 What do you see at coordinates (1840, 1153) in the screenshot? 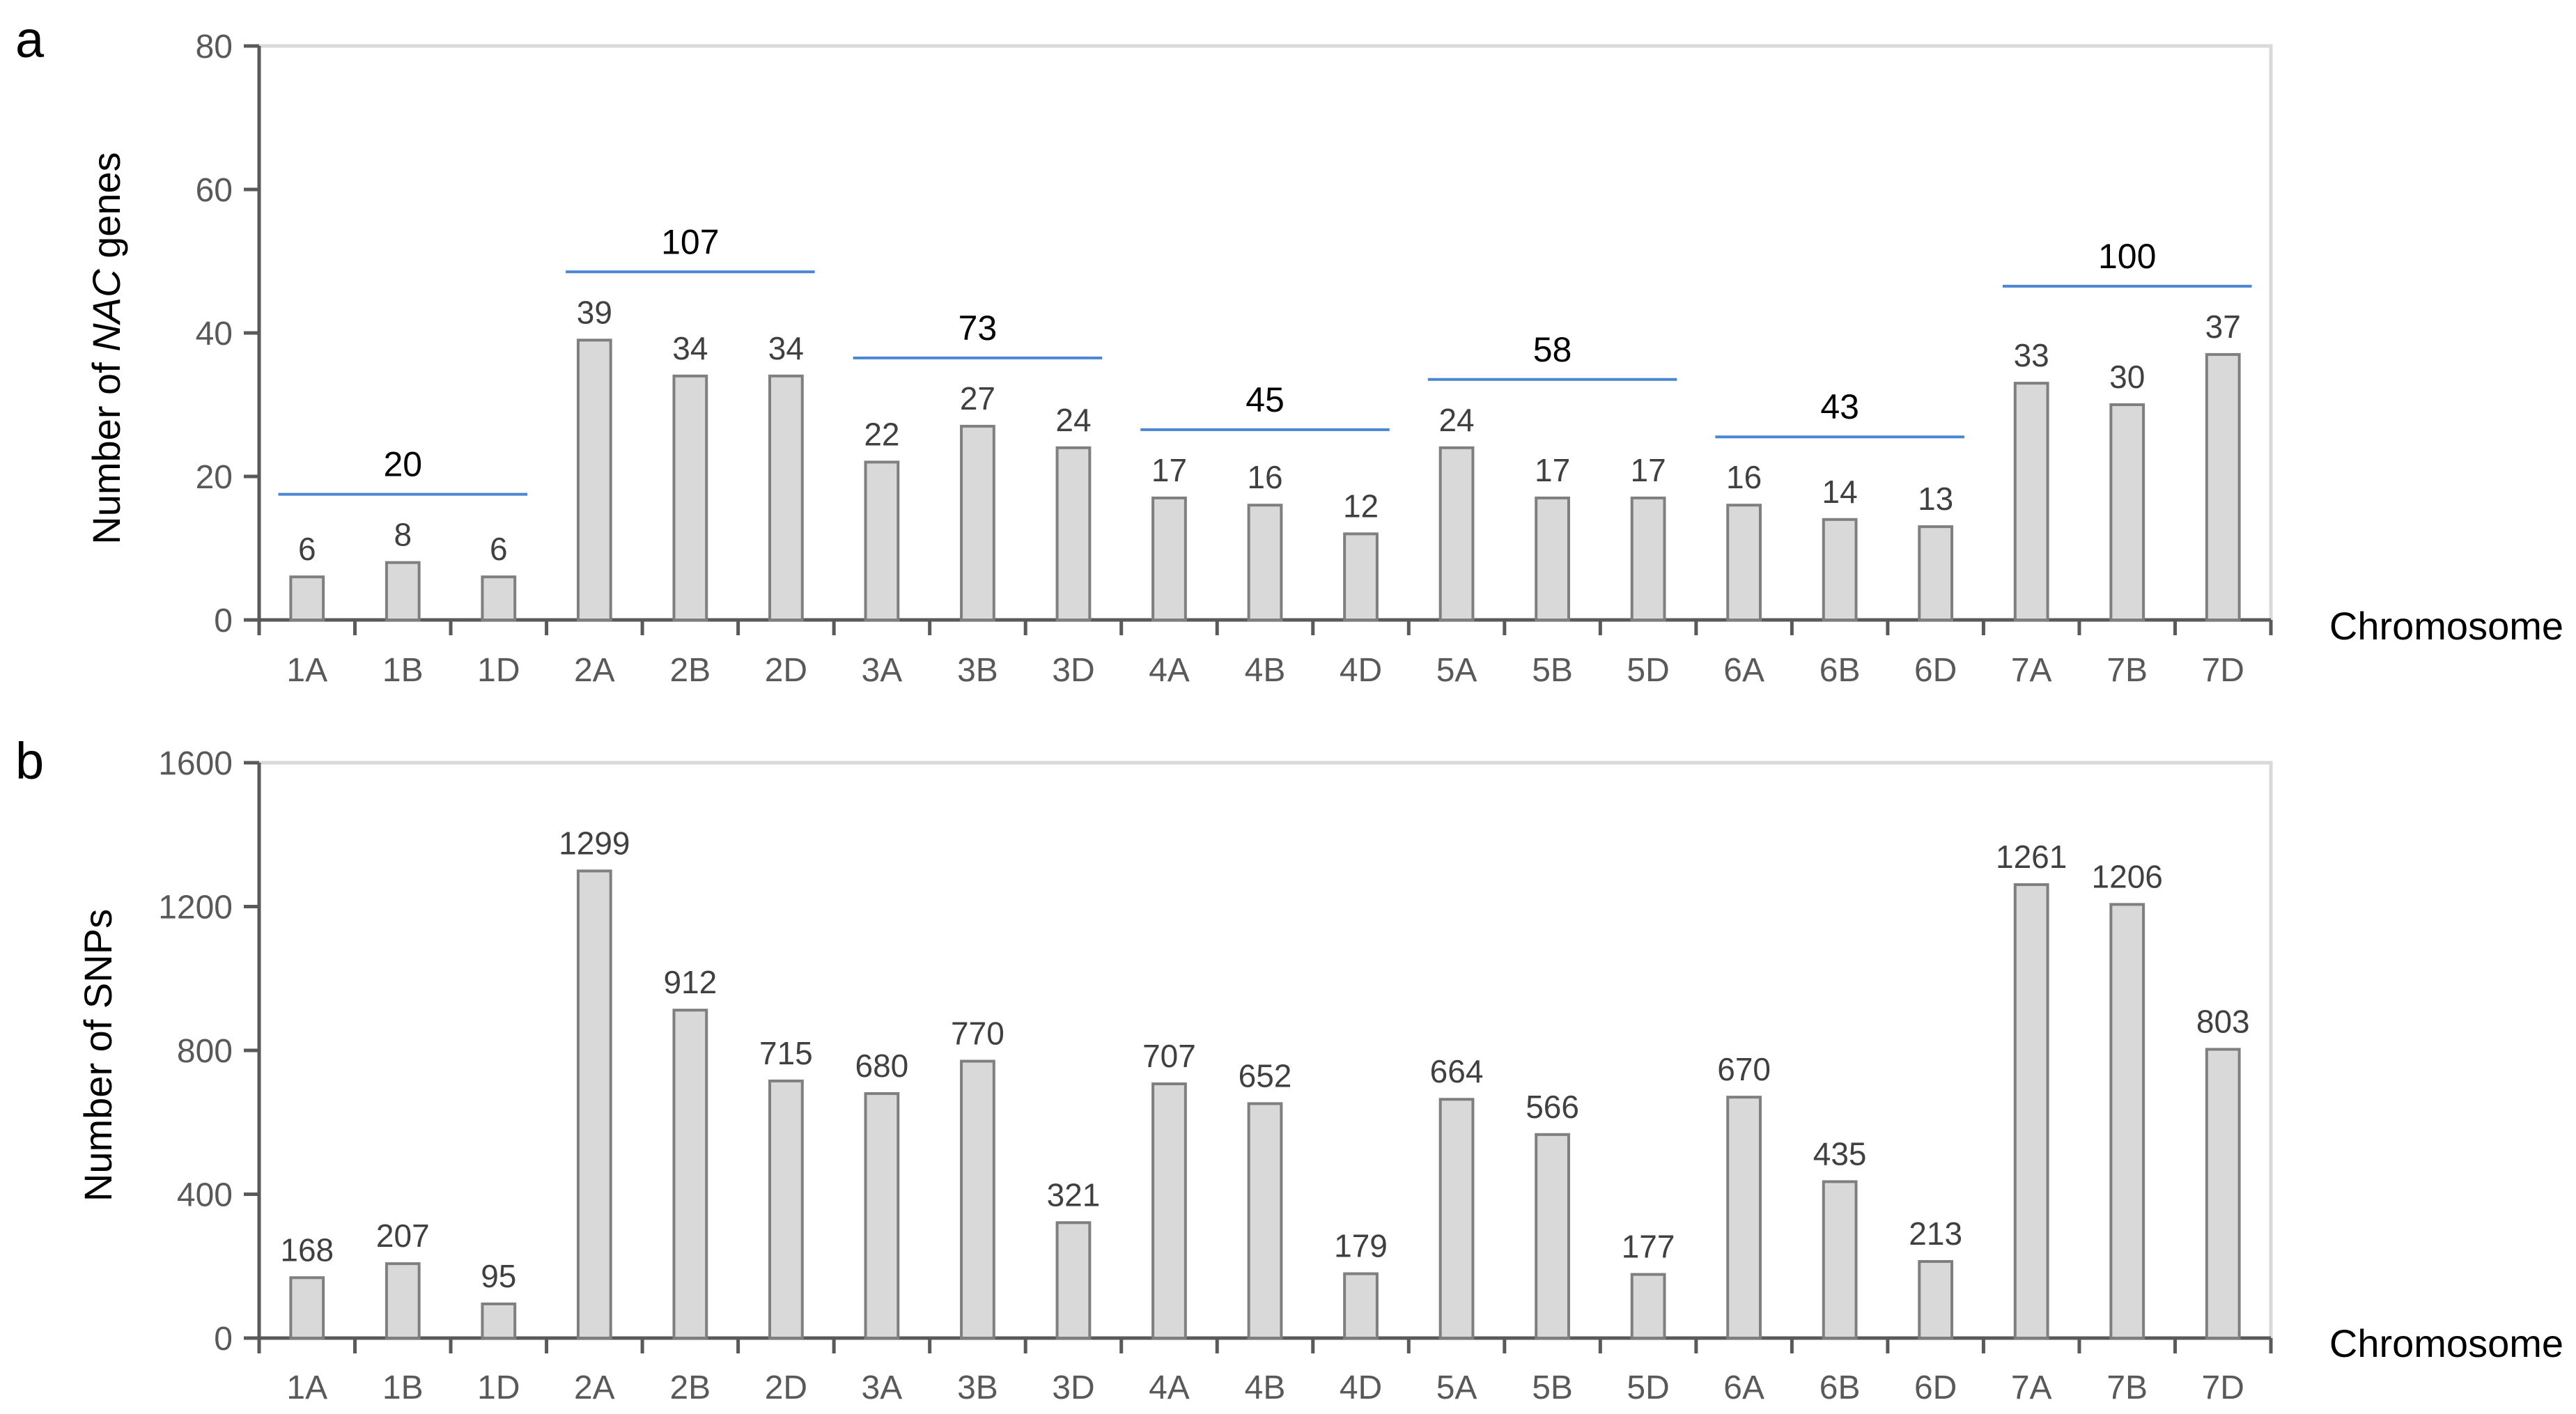
I see `panel-b-data-label-6B: 435` at bounding box center [1840, 1153].